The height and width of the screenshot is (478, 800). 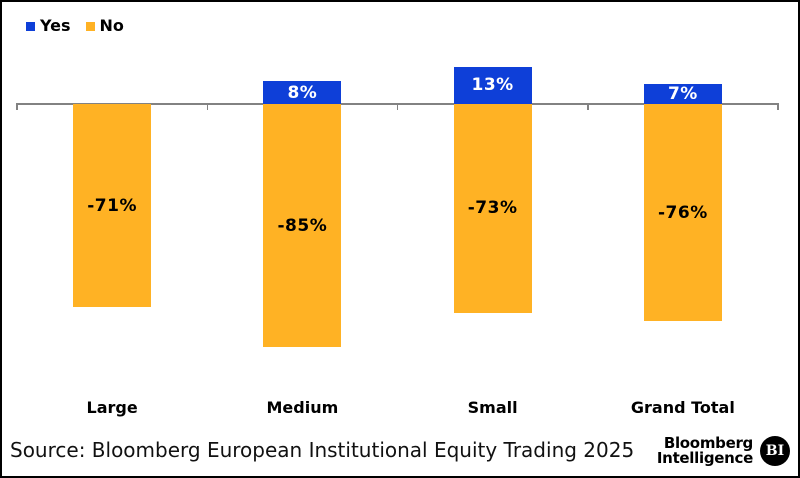 I want to click on legend-label: No, so click(x=111, y=25).